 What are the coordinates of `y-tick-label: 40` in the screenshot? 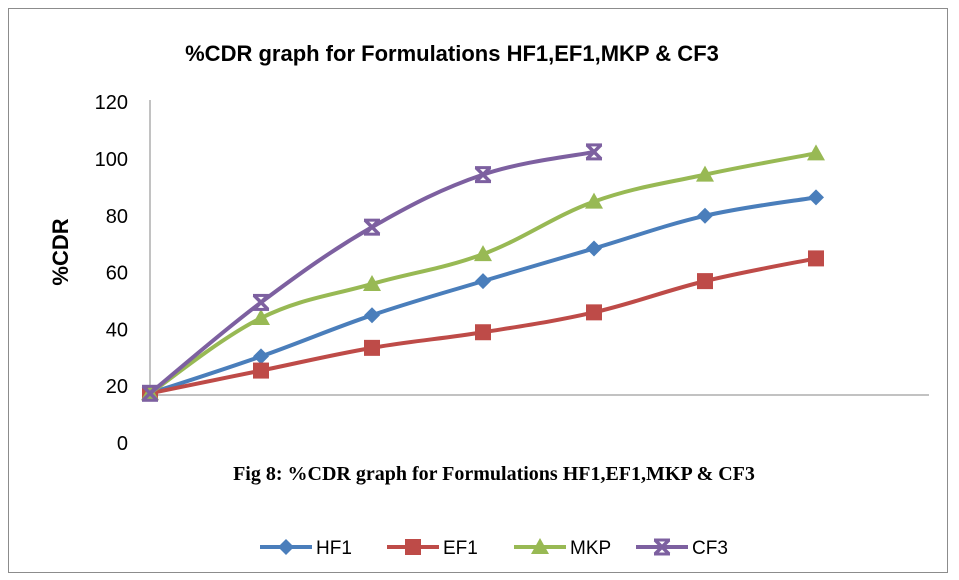 It's located at (117, 330).